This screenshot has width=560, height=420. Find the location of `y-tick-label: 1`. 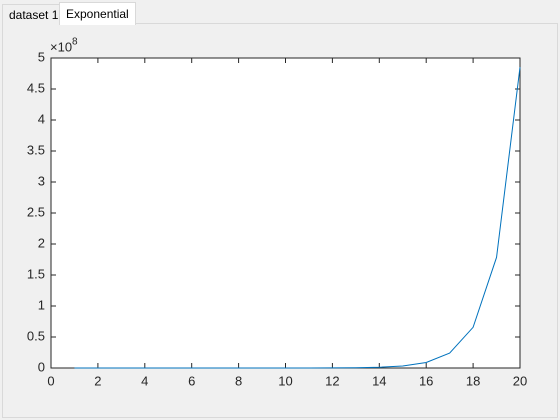

y-tick-label: 1 is located at coordinates (41, 304).